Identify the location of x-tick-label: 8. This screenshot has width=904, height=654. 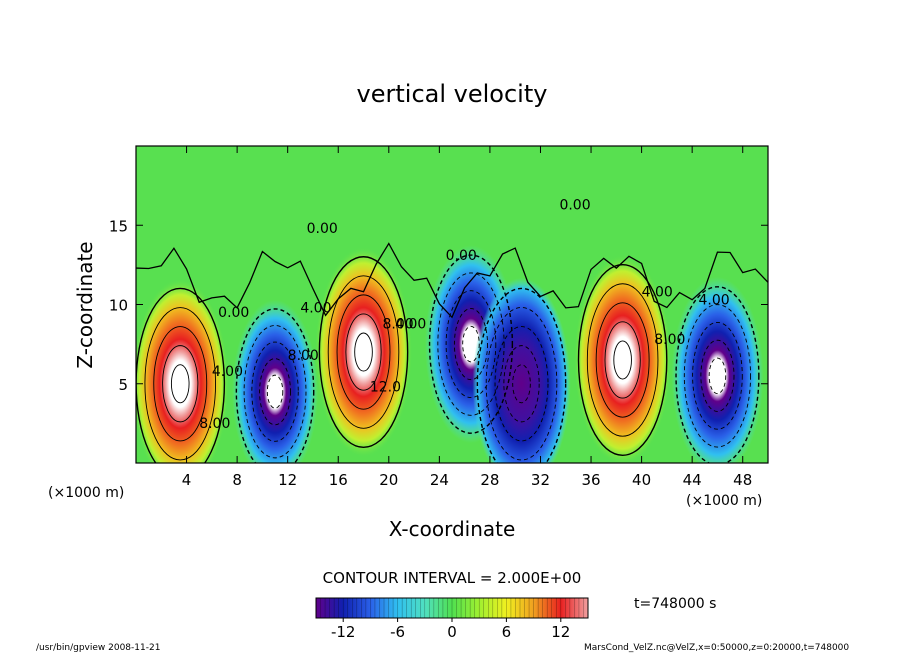
(237, 480).